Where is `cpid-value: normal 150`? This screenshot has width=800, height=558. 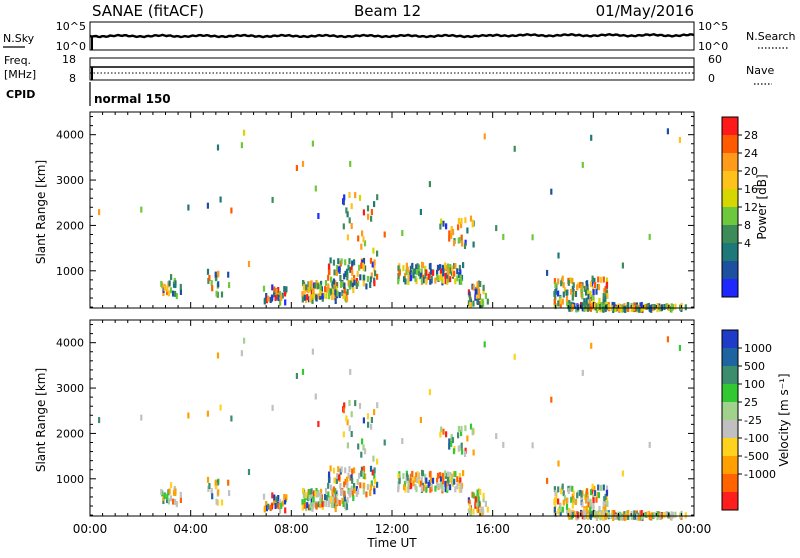
cpid-value: normal 150 is located at coordinates (132, 99).